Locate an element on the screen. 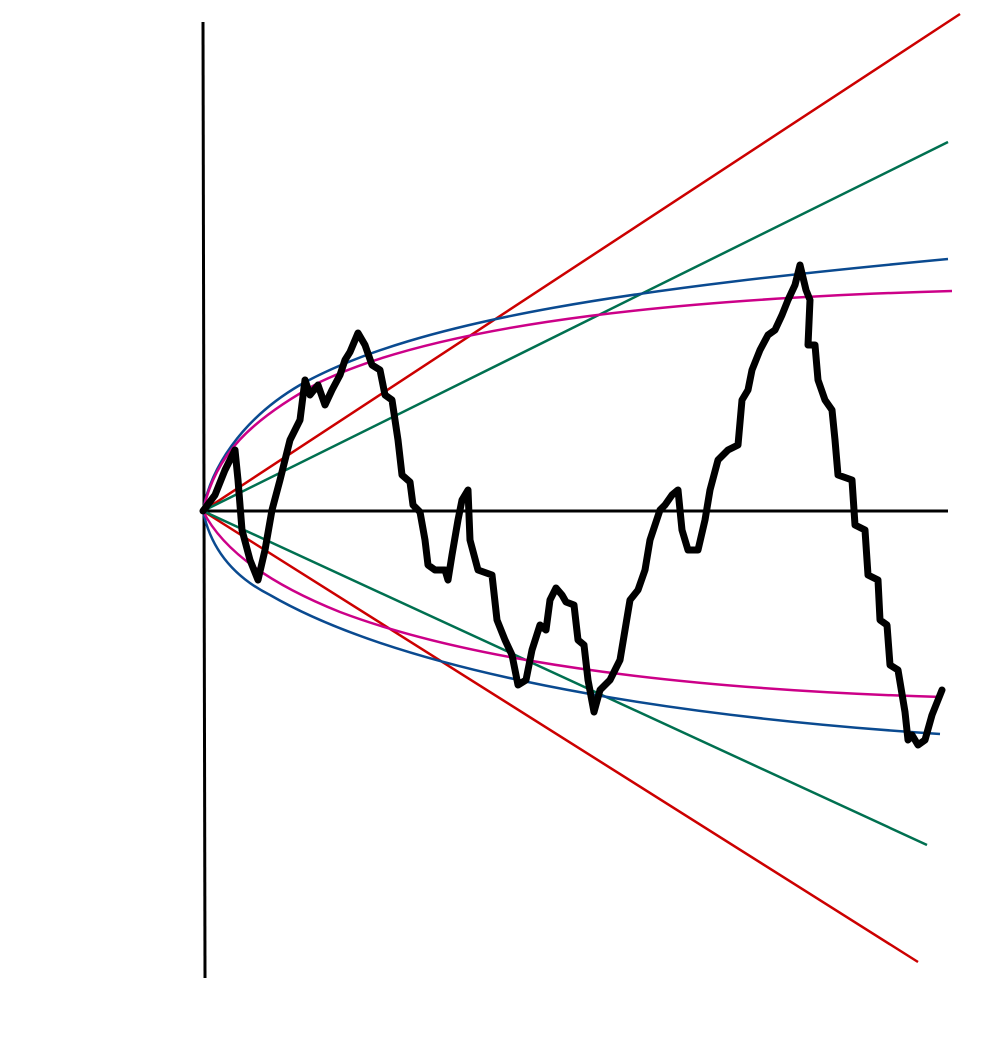 The width and height of the screenshot is (1000, 1045). lower-log-bound is located at coordinates (572, 604).